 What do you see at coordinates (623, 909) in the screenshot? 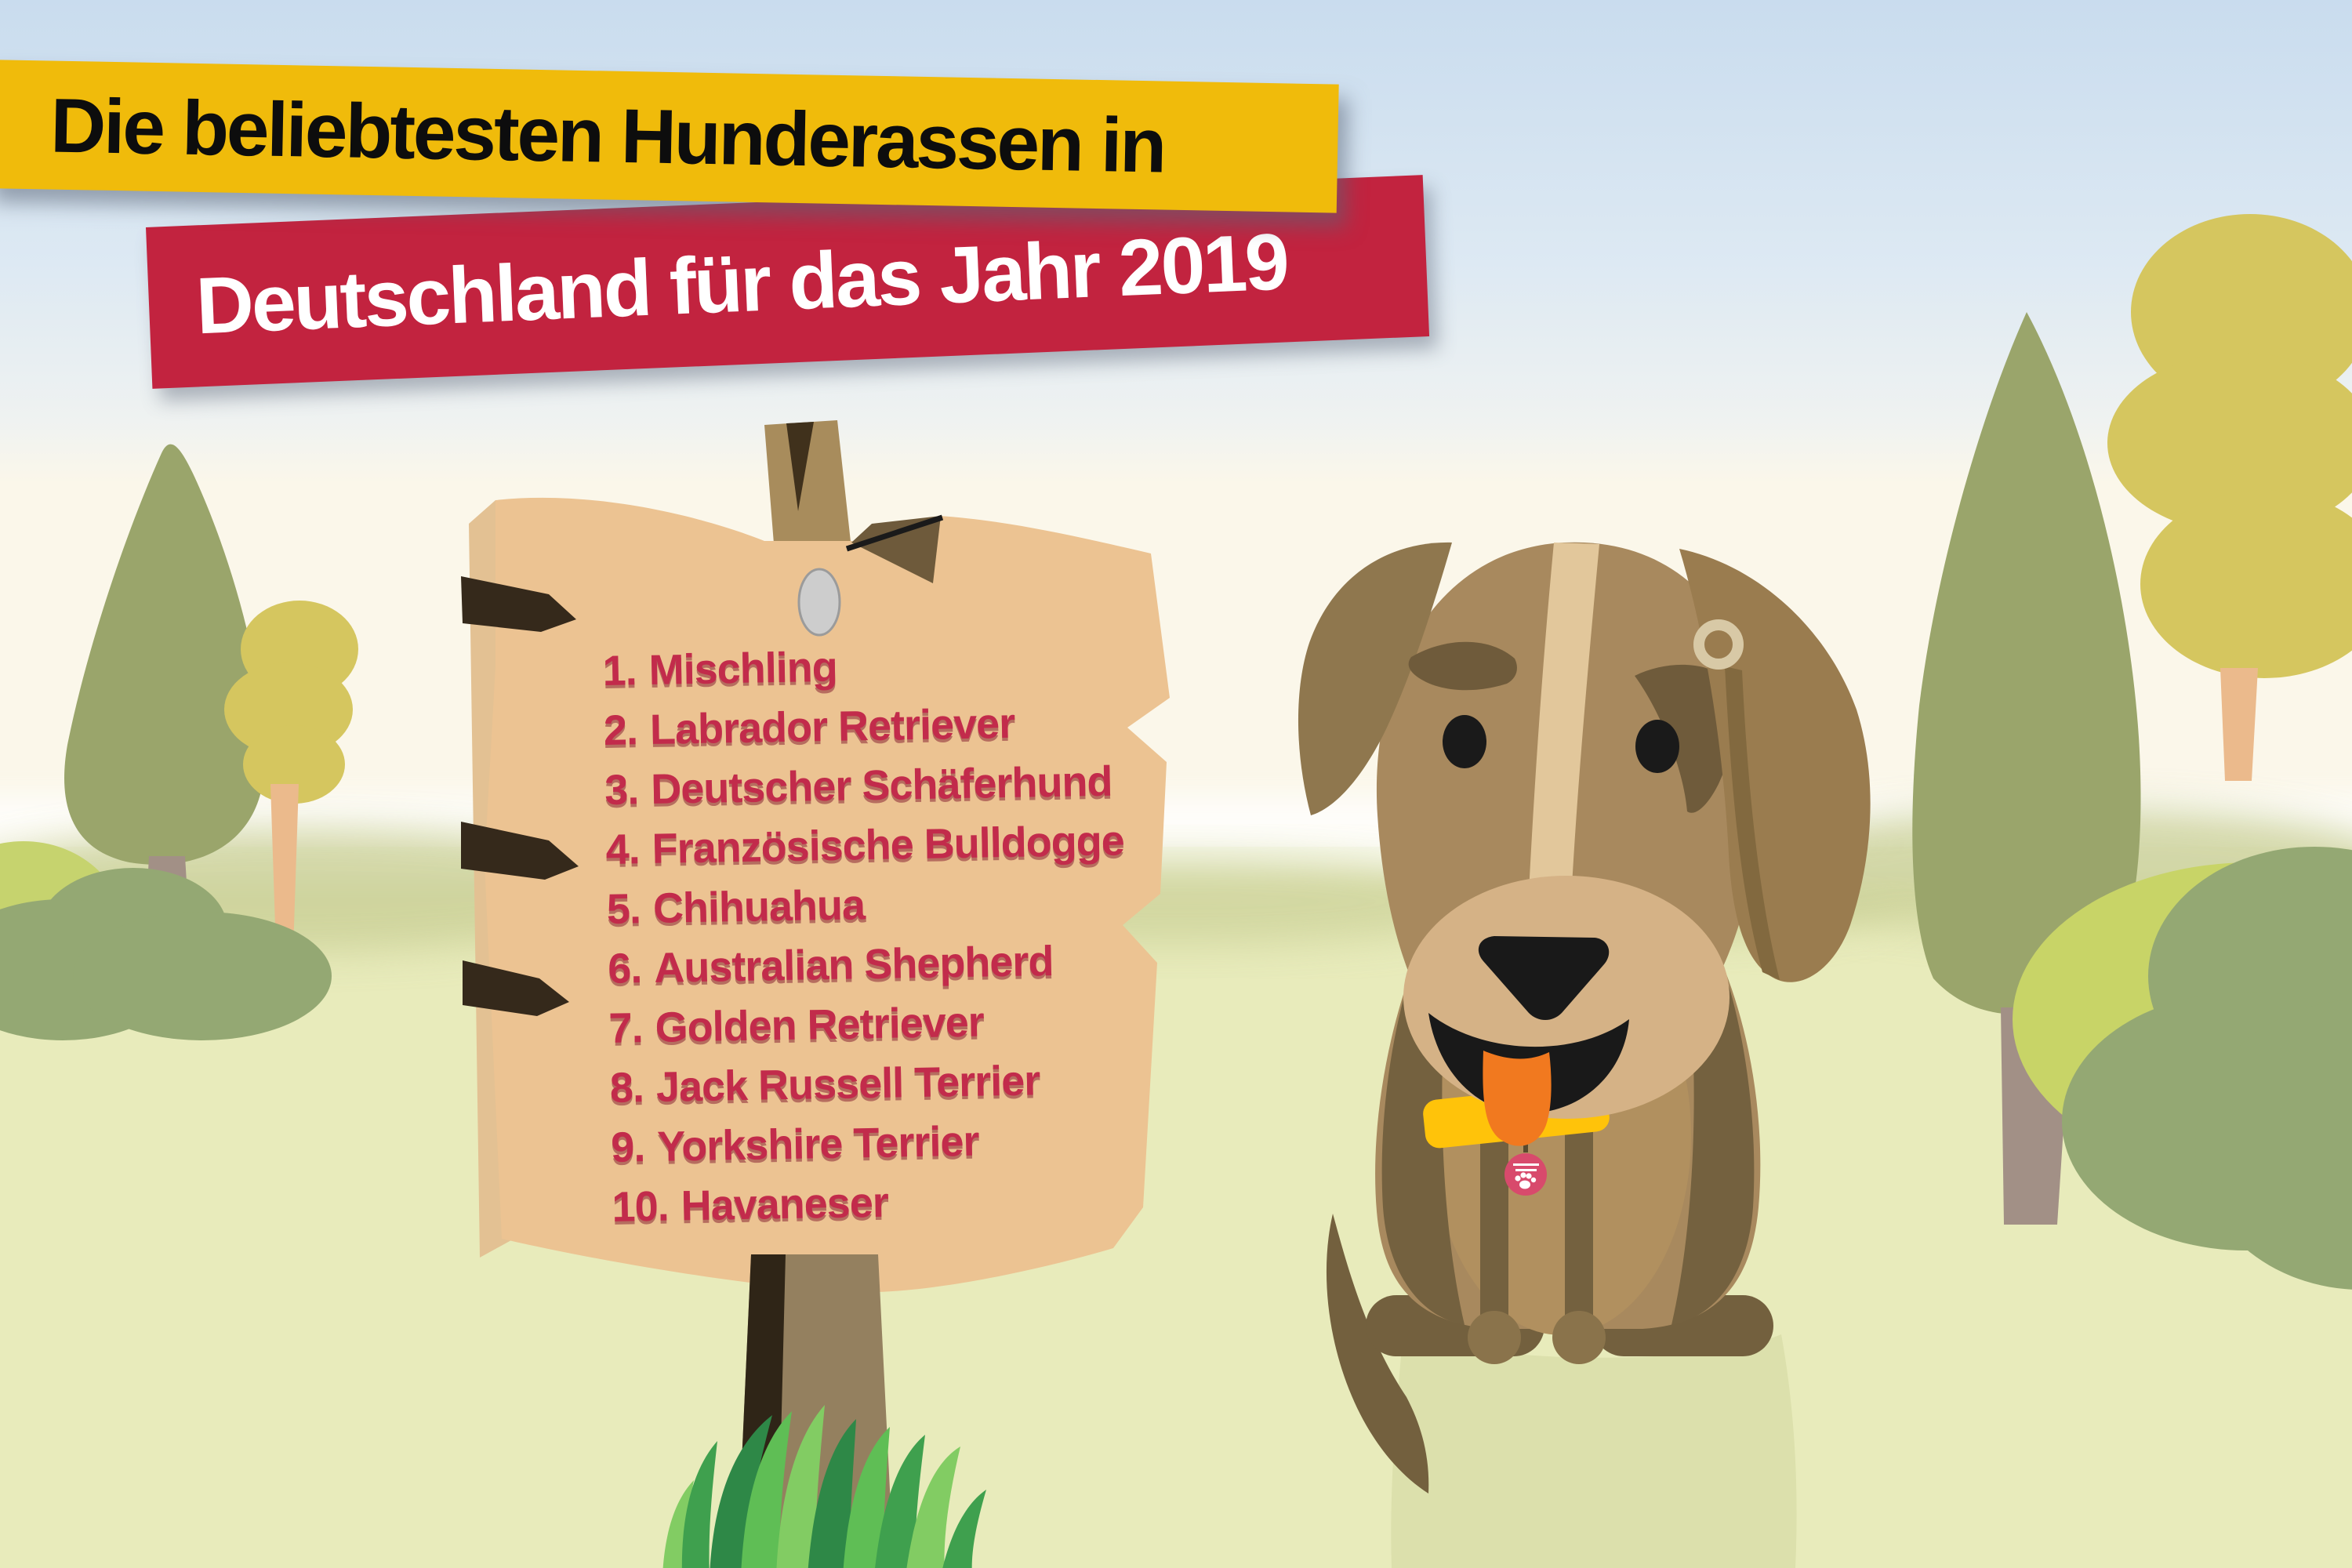
I see `rank-label: 5.` at bounding box center [623, 909].